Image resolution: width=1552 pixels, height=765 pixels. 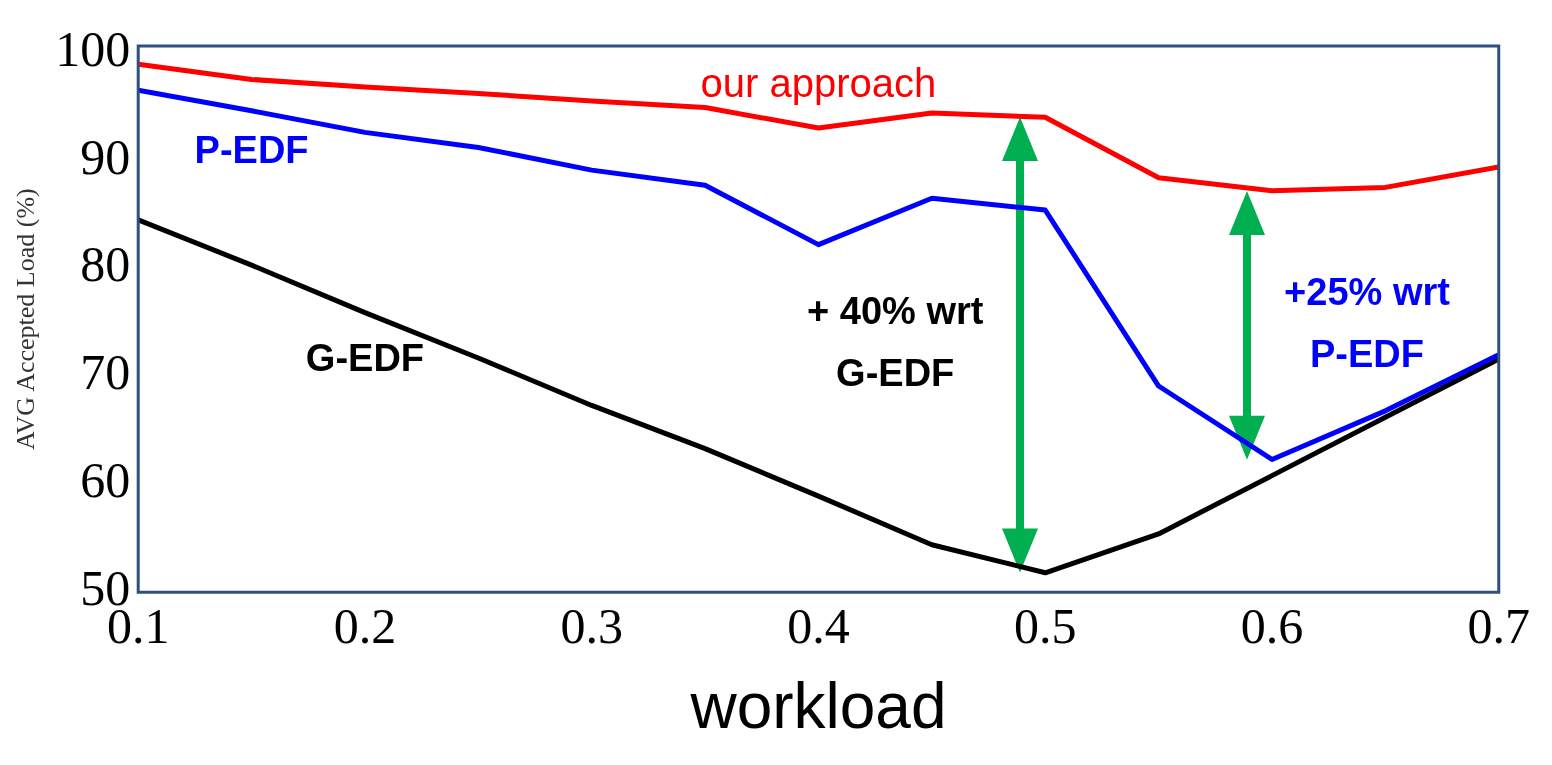 I want to click on x-tick-label: 0.2, so click(x=365, y=626).